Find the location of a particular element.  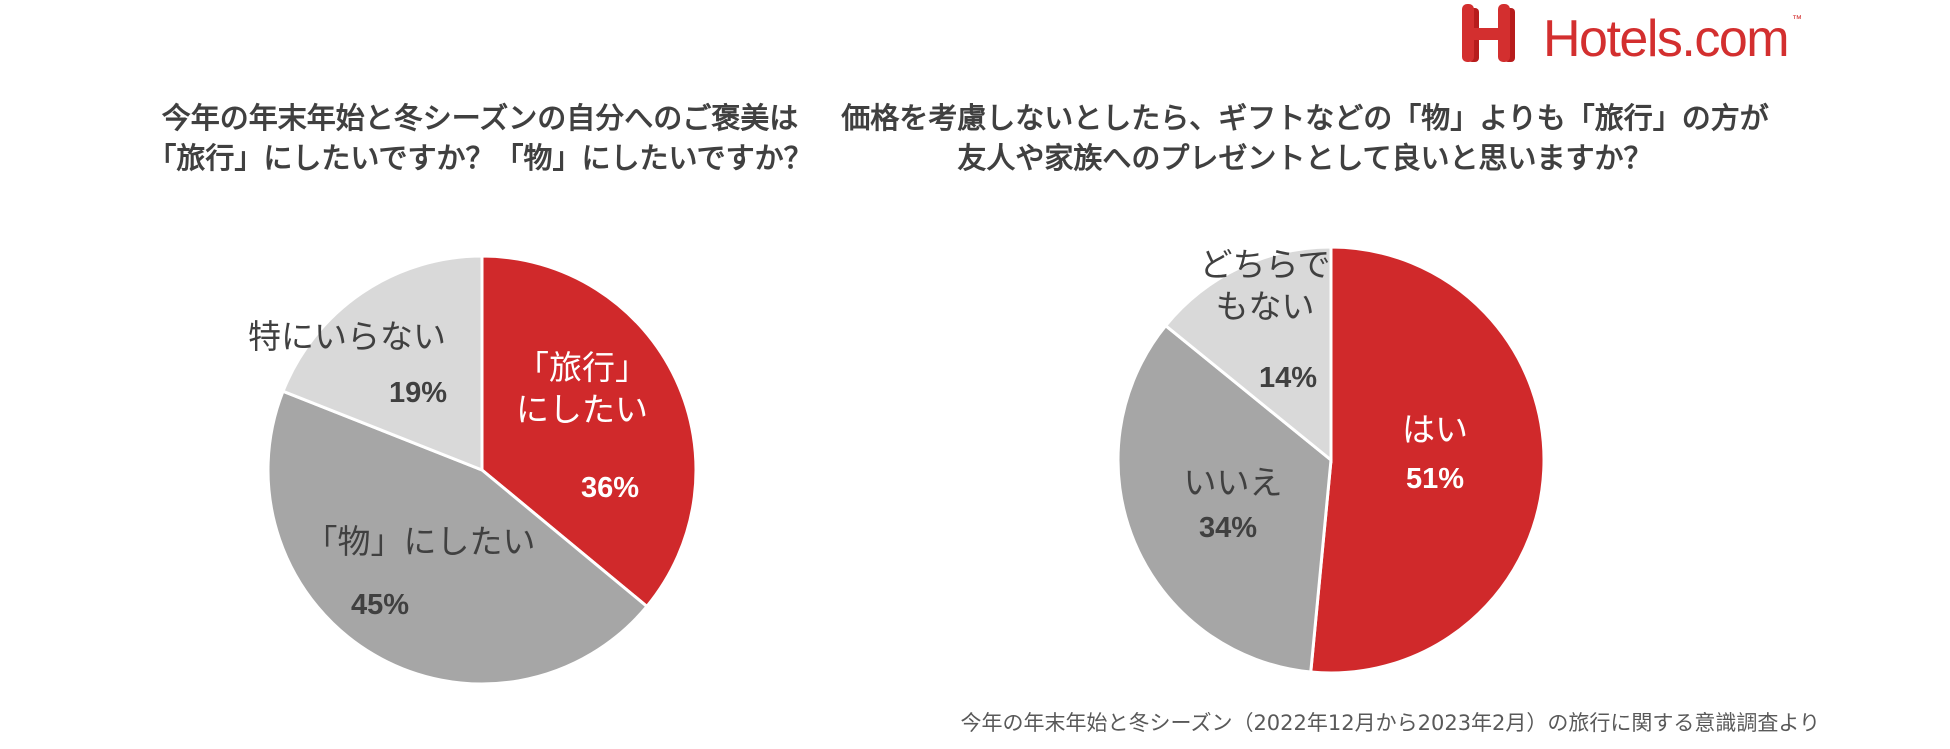

slice-percent-1-0: 51% is located at coordinates (1435, 479).